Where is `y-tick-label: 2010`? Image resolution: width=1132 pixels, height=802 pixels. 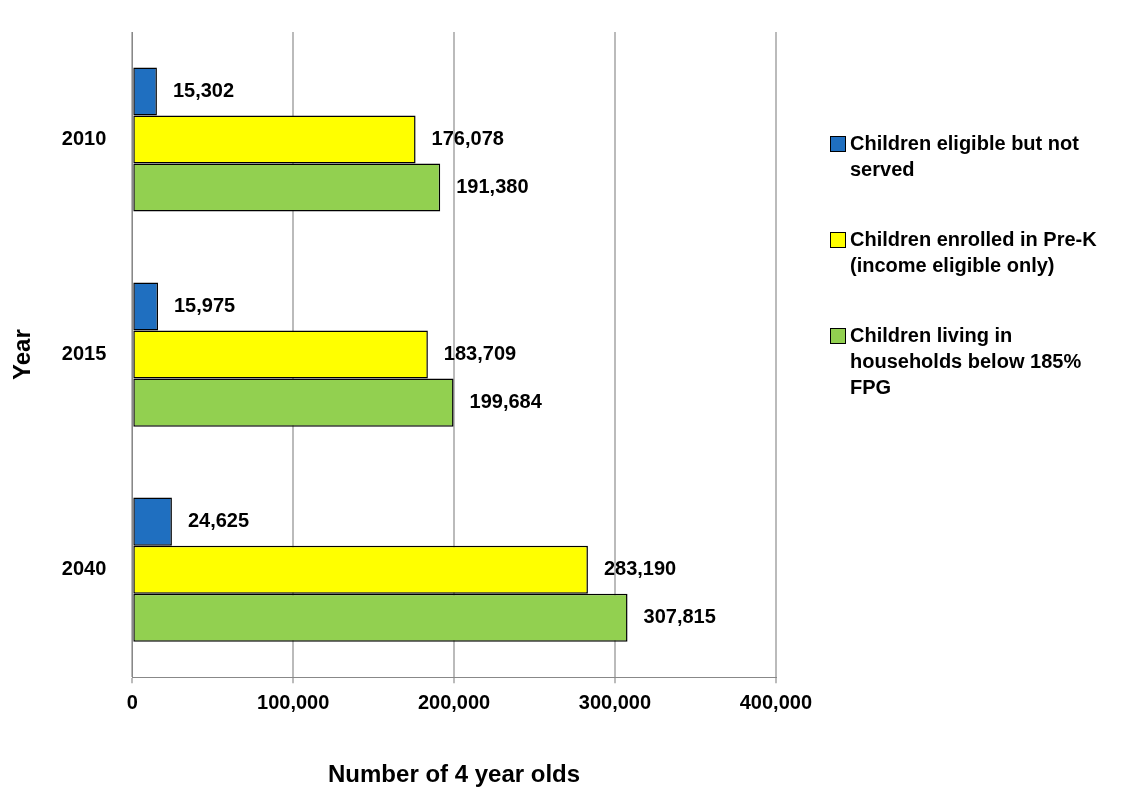 y-tick-label: 2010 is located at coordinates (84, 138).